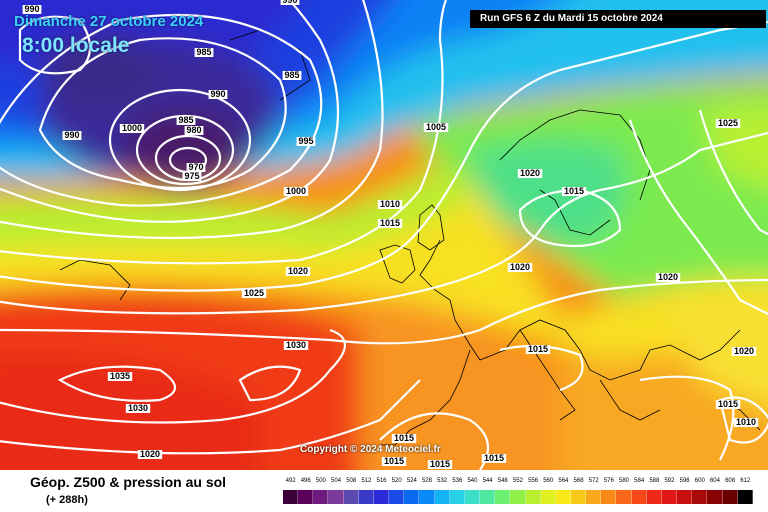 The width and height of the screenshot is (768, 512). I want to click on scale-label: 592, so click(669, 481).